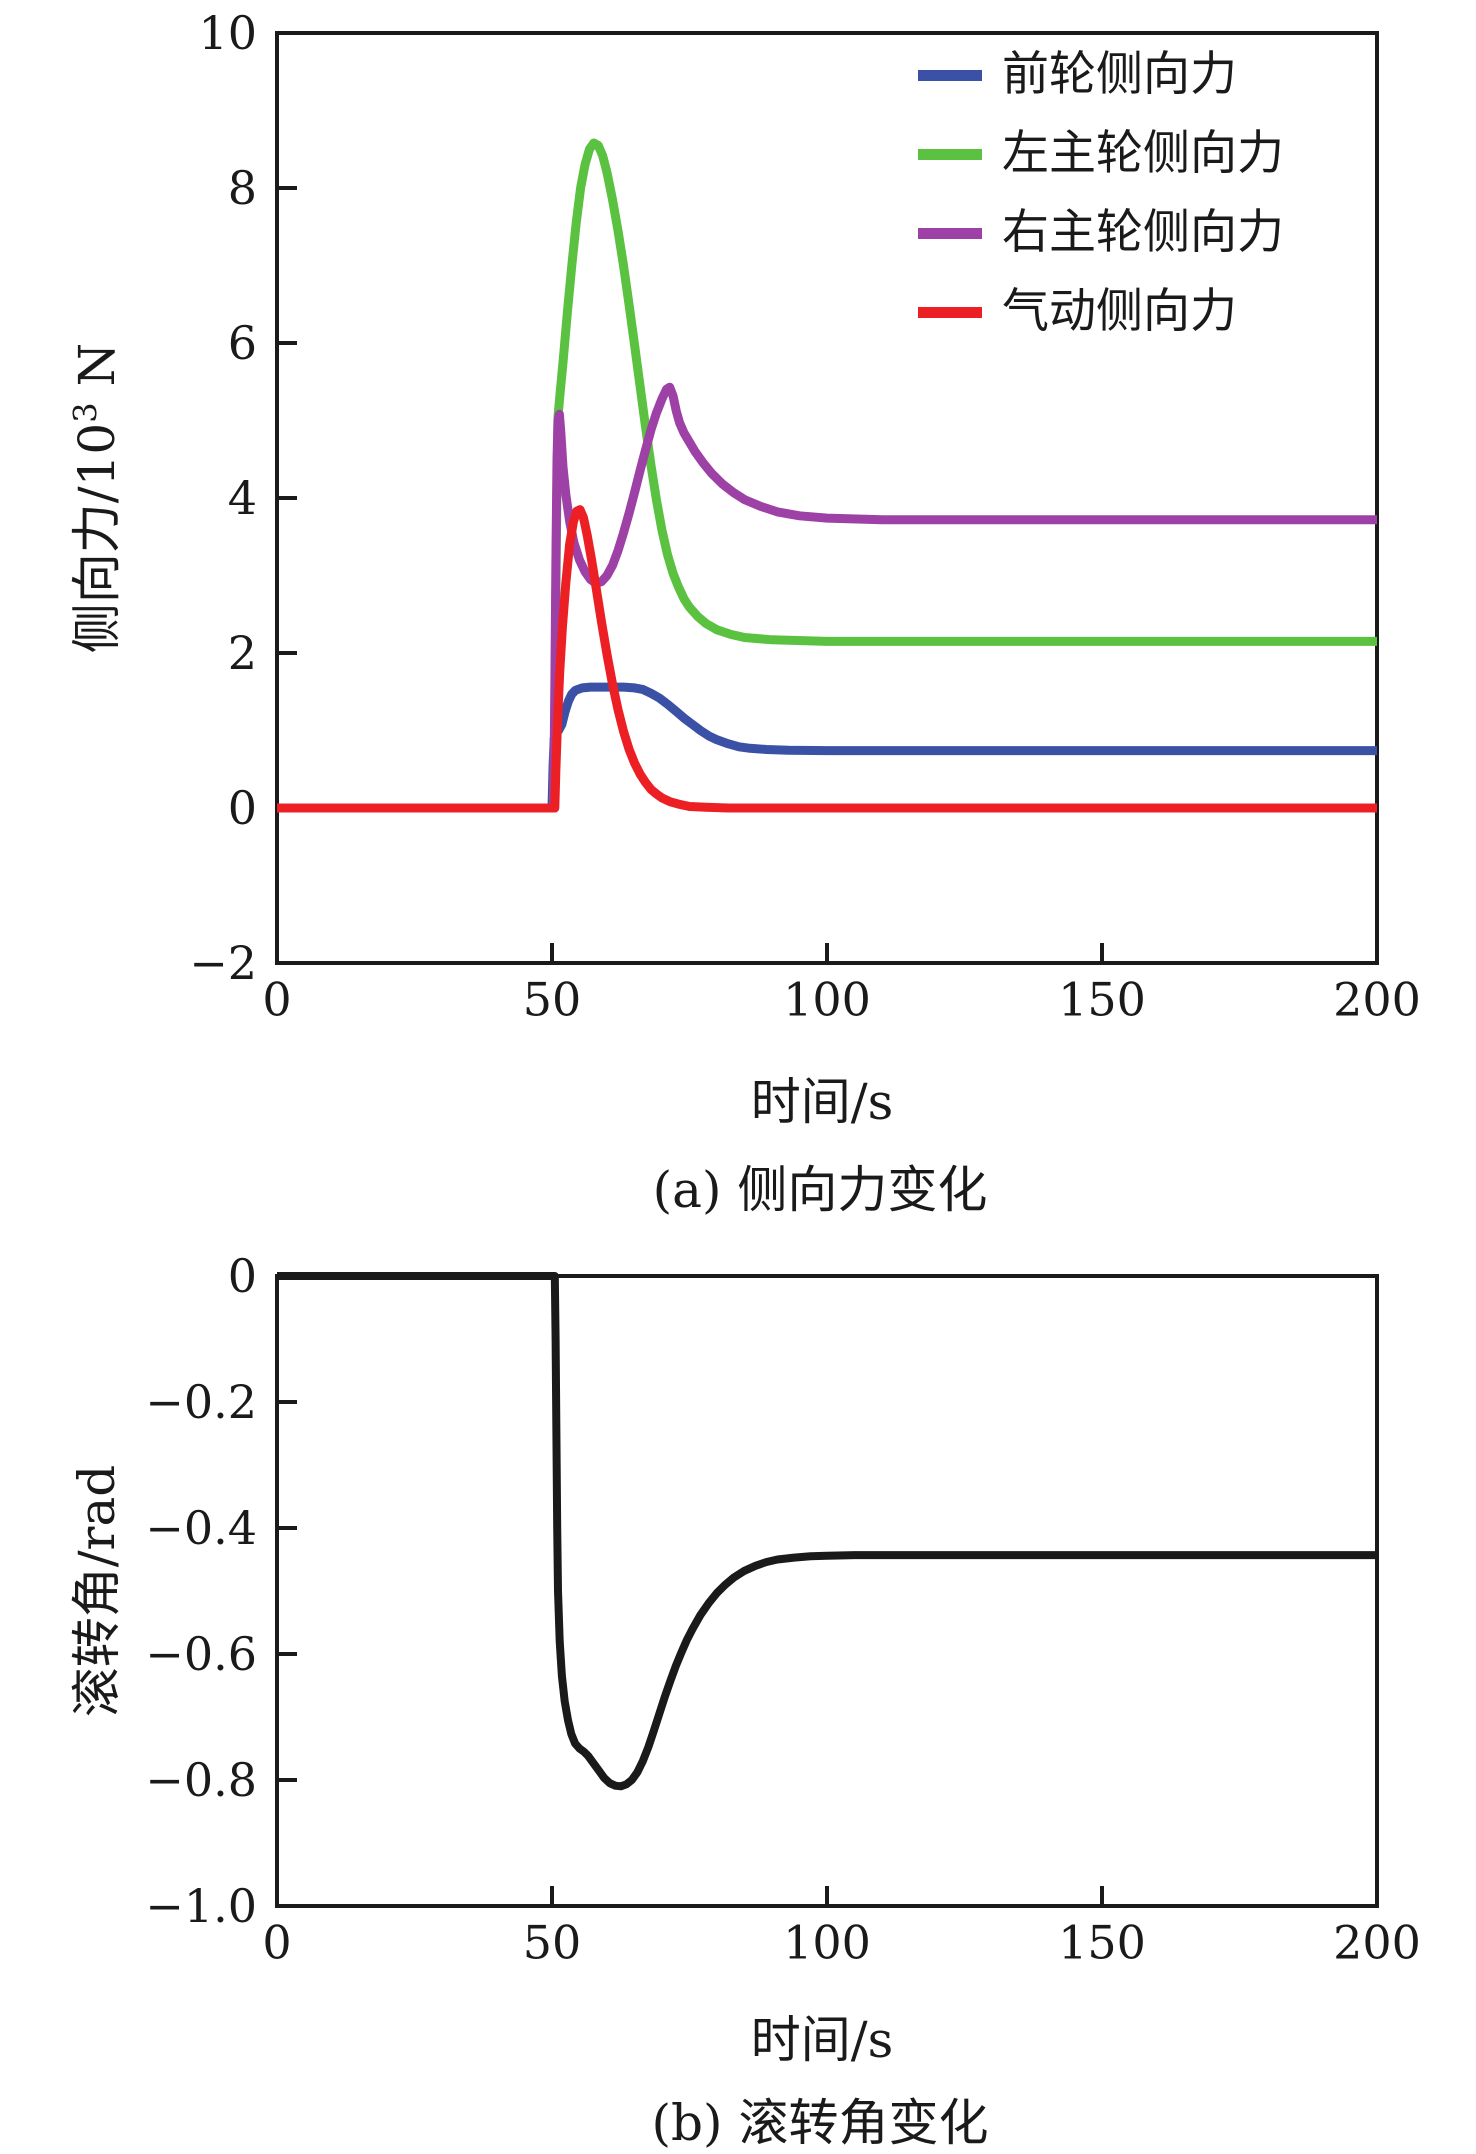 This screenshot has width=1476, height=2154. What do you see at coordinates (242, 343) in the screenshot?
I see `y-tick-label: 6` at bounding box center [242, 343].